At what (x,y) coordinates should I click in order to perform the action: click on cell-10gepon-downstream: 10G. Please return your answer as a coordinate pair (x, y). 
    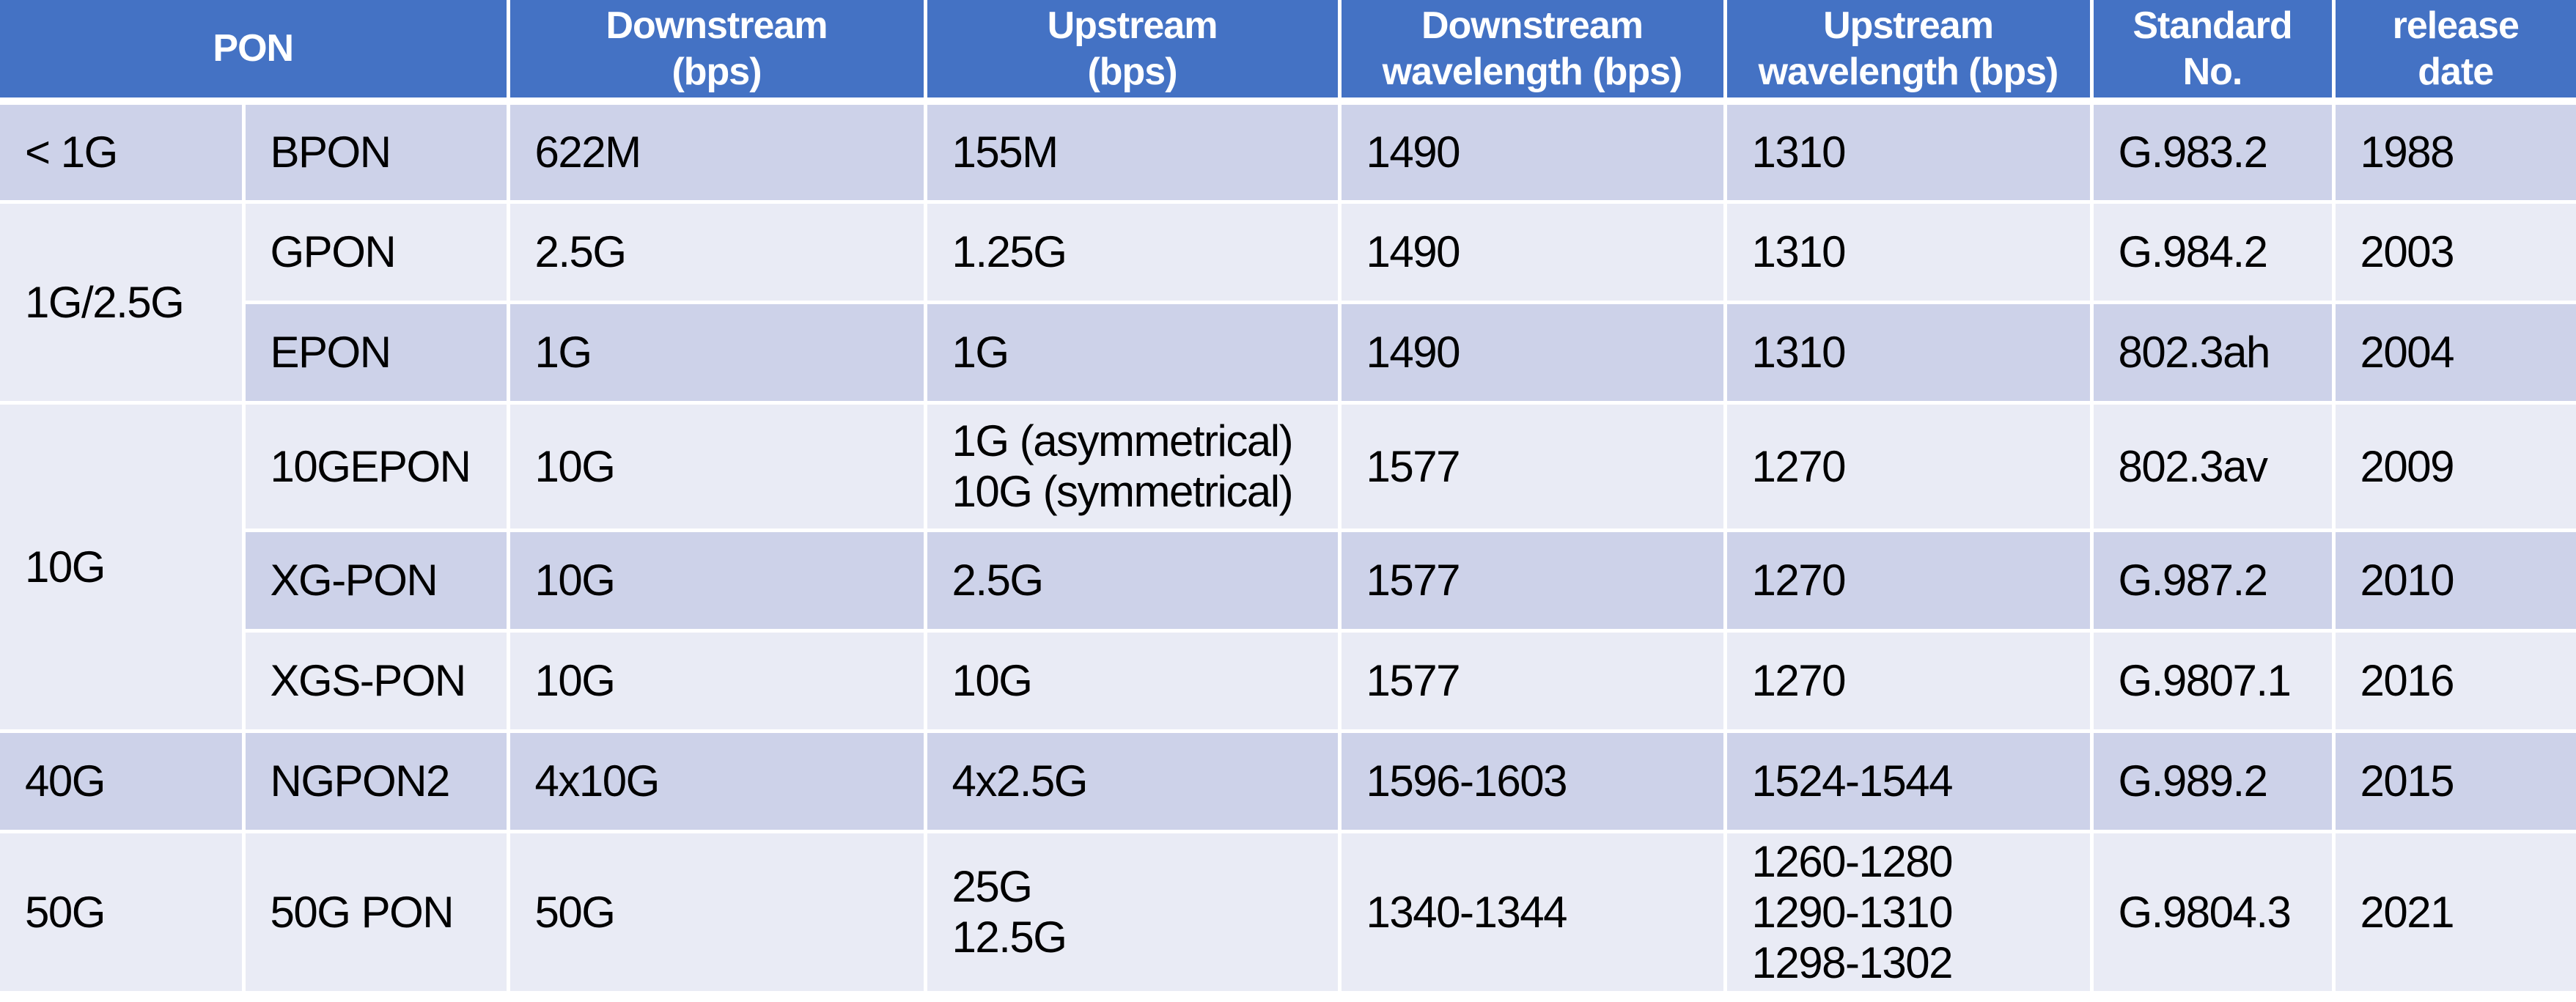
    Looking at the image, I should click on (716, 466).